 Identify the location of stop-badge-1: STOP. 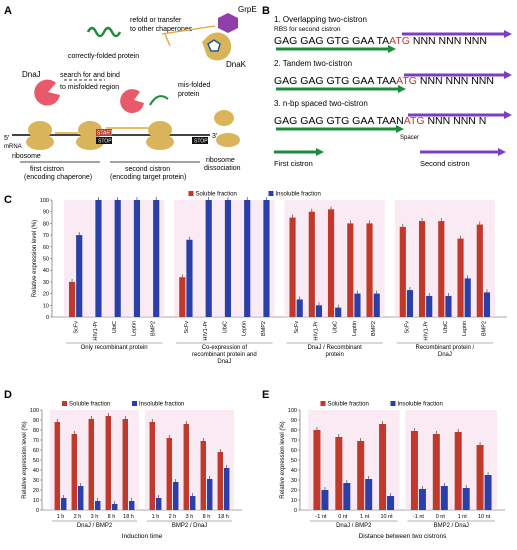
(105, 142).